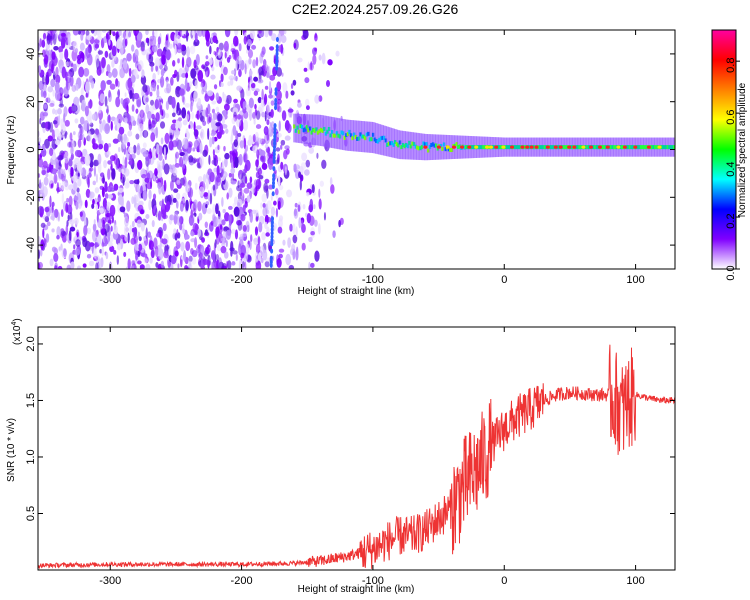 The image size is (750, 600). Describe the element at coordinates (635, 581) in the screenshot. I see `snr-x-tick-label: 100` at that location.